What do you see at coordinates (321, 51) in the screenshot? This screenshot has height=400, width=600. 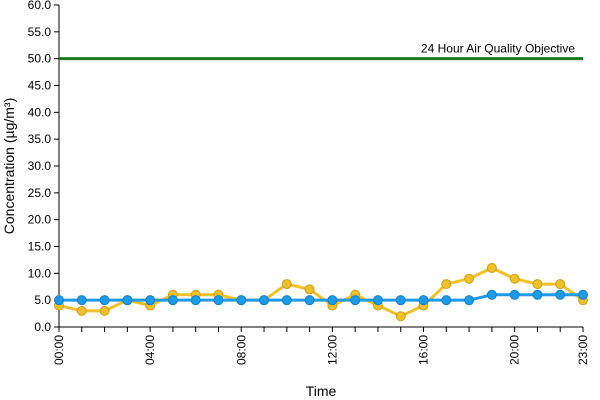 I see `reference-line-group: 24 Hour Air Quality Objective` at bounding box center [321, 51].